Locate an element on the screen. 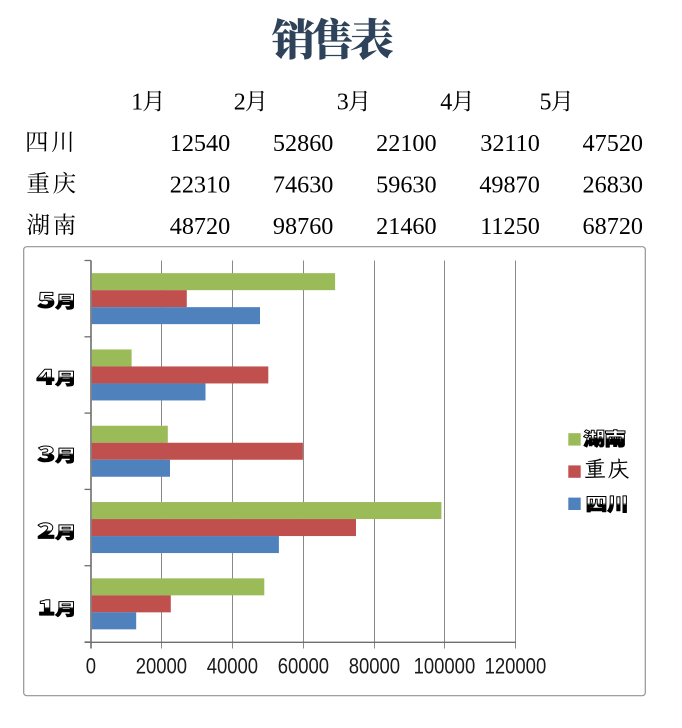  svg-text: 74630 is located at coordinates (303, 185).